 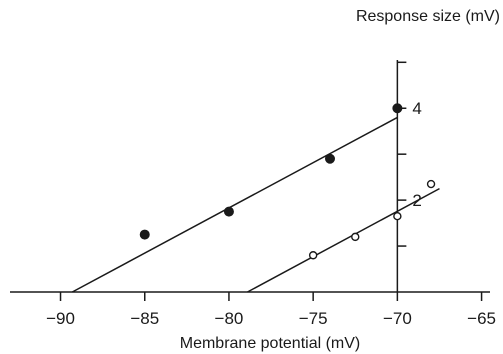 I want to click on x-tick-label: −85, so click(x=144, y=318).